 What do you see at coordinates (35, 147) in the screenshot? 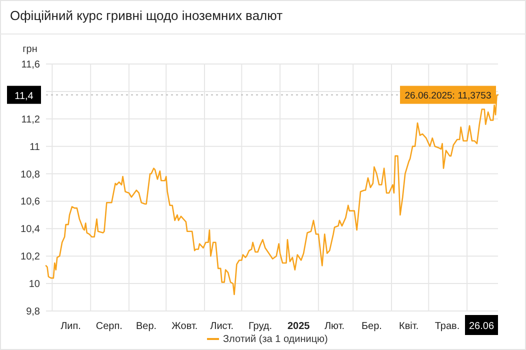
I see `y-tick-label: 11` at bounding box center [35, 147].